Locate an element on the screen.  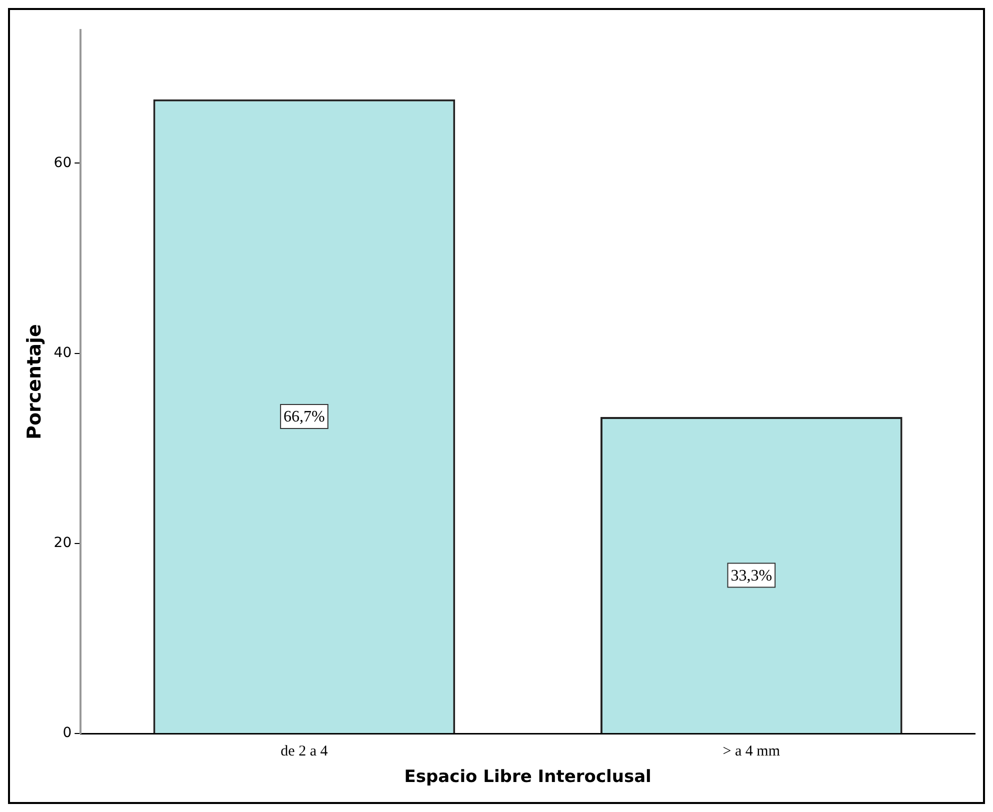
data-label: 66,7% is located at coordinates (304, 417).